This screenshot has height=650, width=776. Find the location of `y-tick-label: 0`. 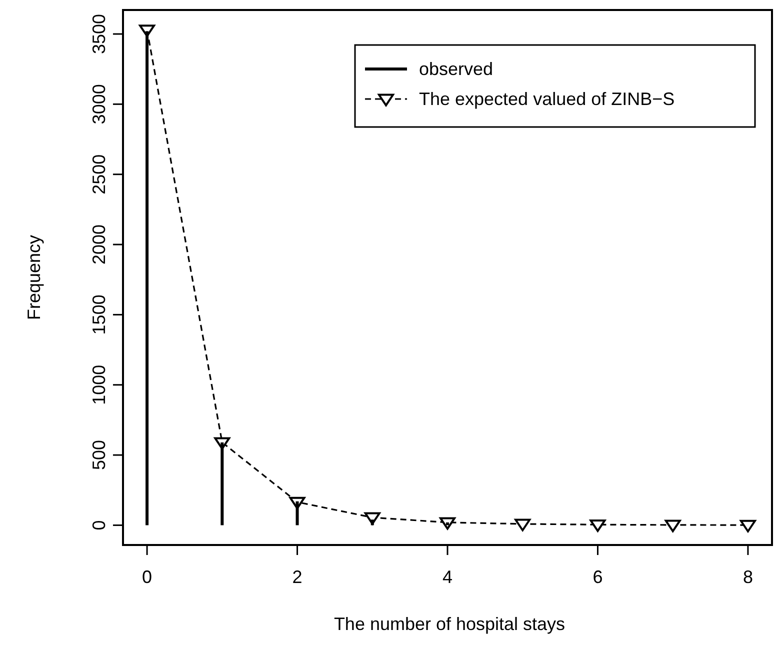

y-tick-label: 0 is located at coordinates (99, 525).